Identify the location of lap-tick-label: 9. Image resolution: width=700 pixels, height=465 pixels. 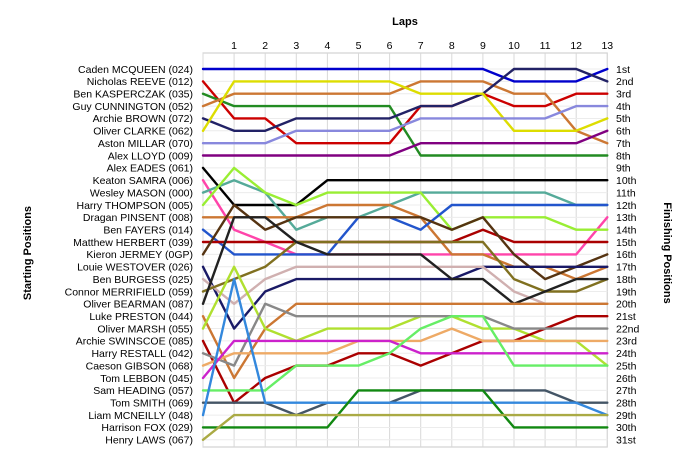
(483, 46).